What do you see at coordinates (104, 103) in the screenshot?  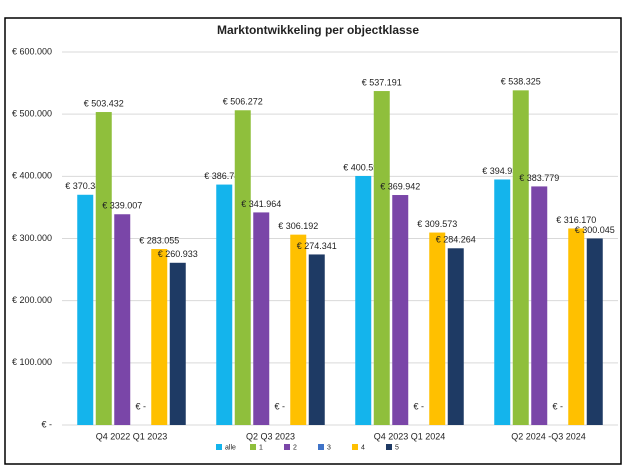 I see `value-label: € 503.432` at bounding box center [104, 103].